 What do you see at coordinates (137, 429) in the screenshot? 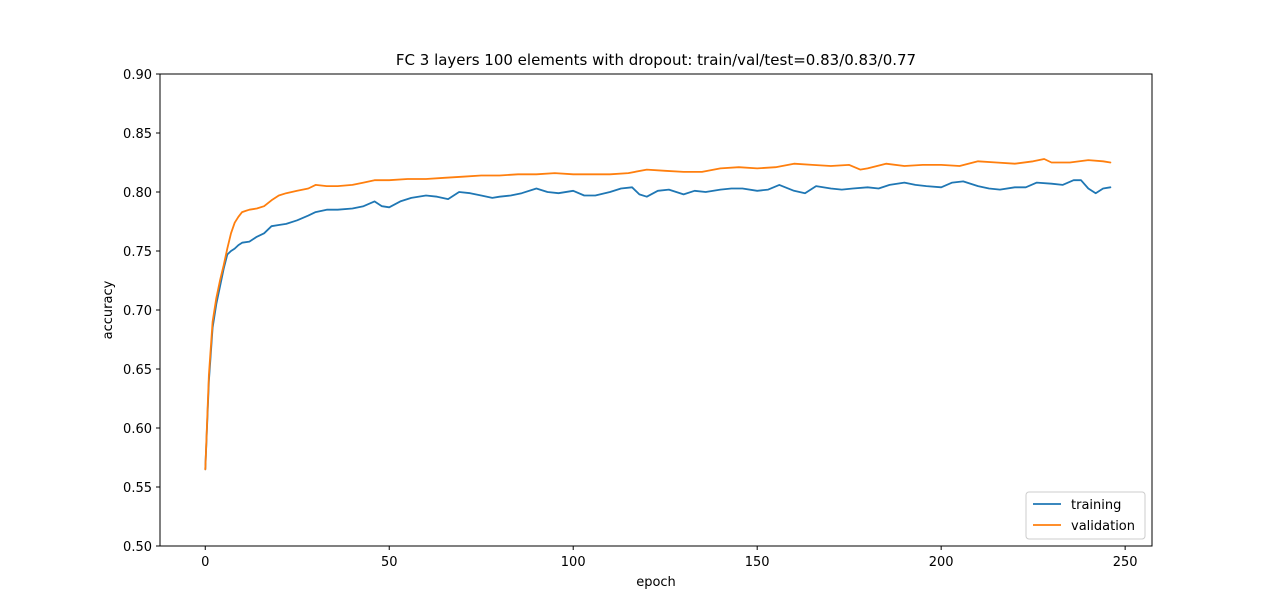
I see `y-tick-label: 0.60` at bounding box center [137, 429].